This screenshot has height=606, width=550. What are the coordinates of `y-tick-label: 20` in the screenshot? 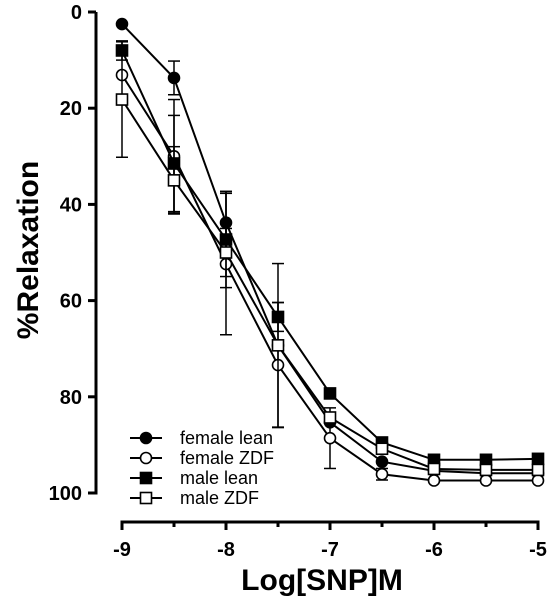 It's located at (71, 109).